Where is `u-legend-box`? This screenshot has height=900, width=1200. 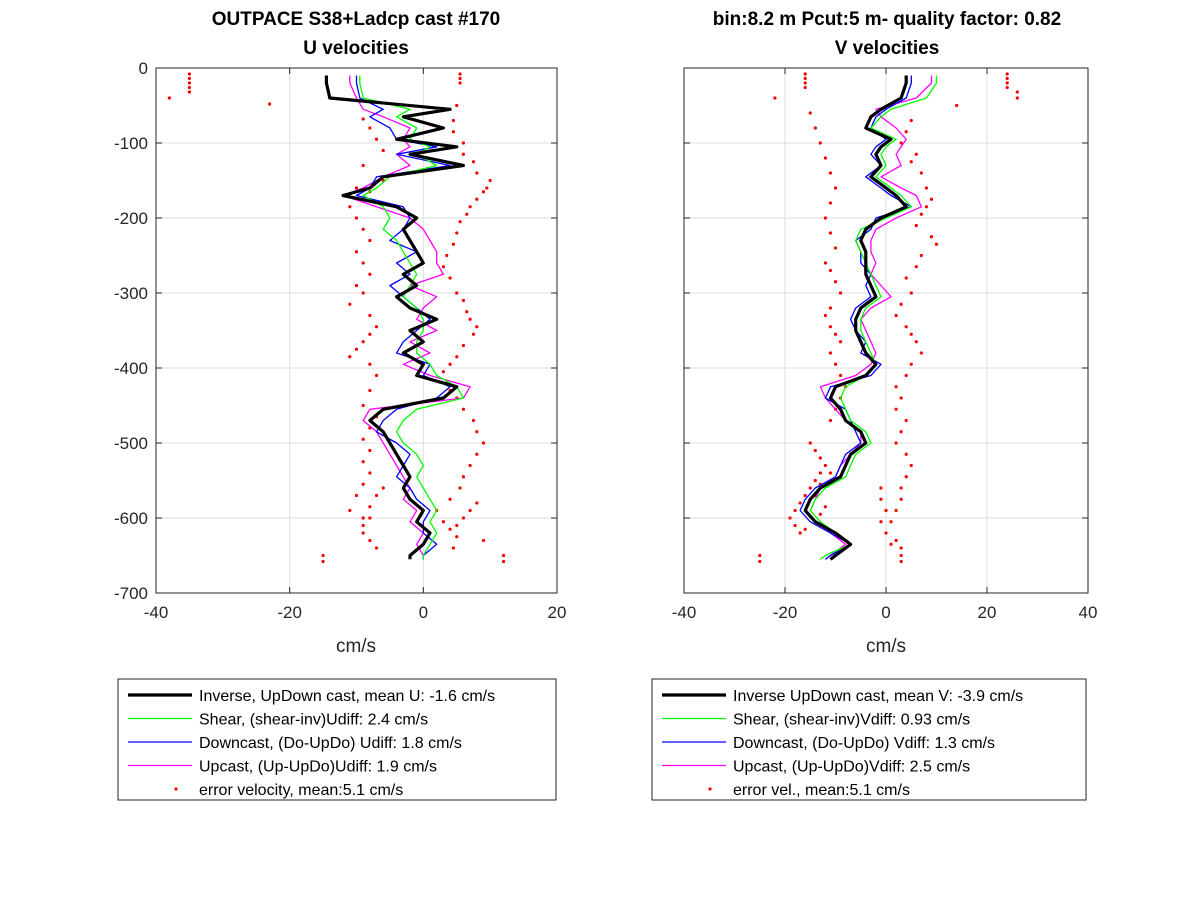
u-legend-box is located at coordinates (337, 739).